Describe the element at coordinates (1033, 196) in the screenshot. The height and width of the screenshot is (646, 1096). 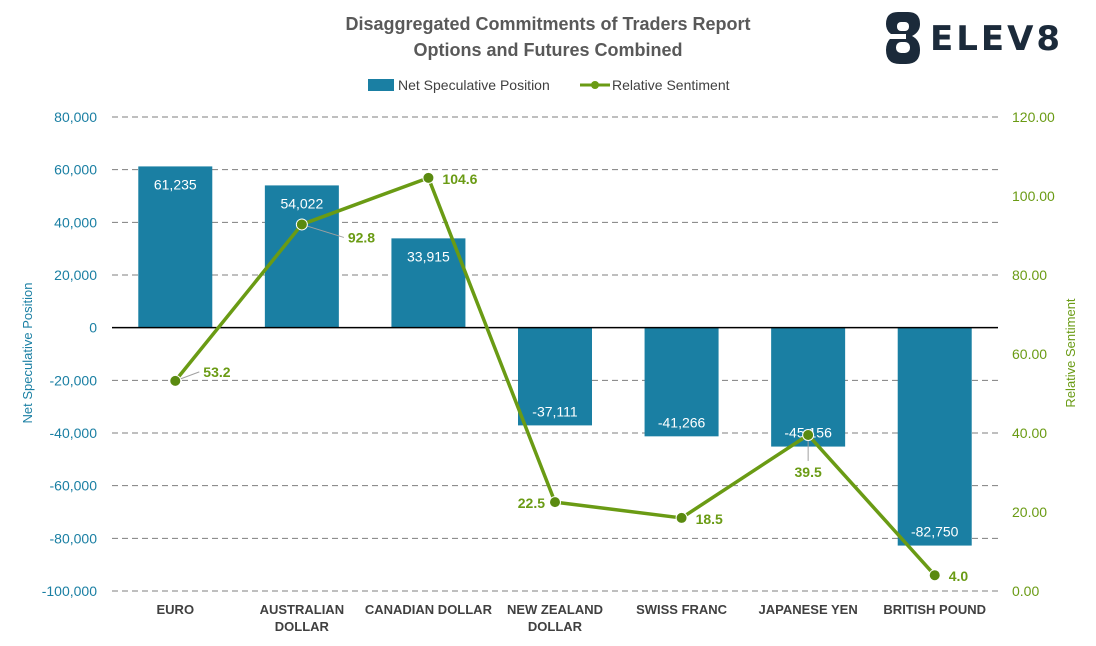
I see `y-right-tick-label: 100.00` at that location.